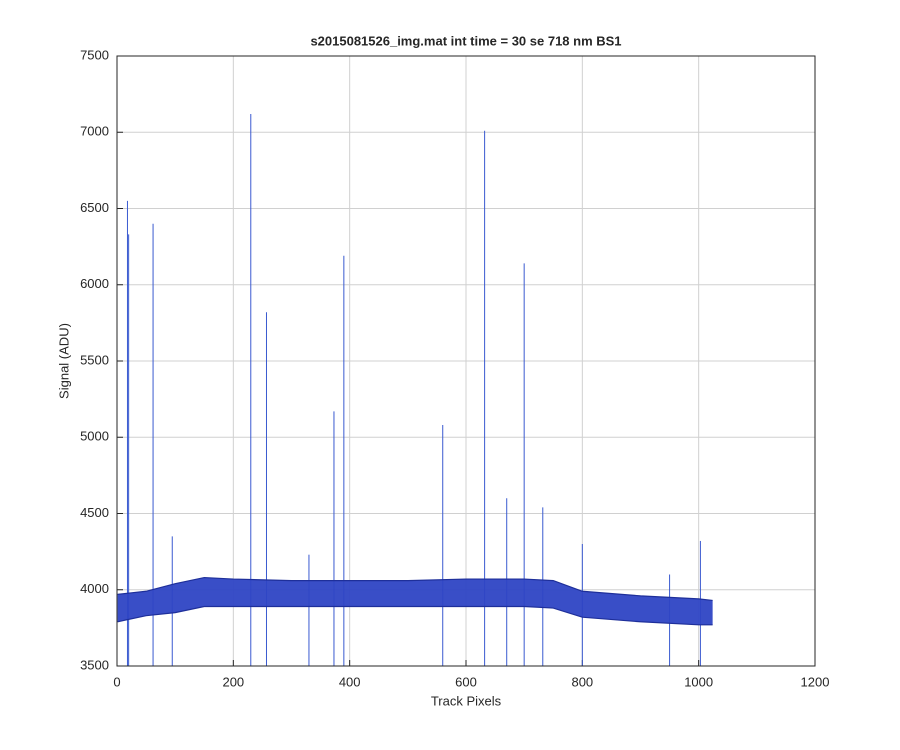 The width and height of the screenshot is (900, 750). What do you see at coordinates (94, 664) in the screenshot?
I see `y-tick-label: 3500` at bounding box center [94, 664].